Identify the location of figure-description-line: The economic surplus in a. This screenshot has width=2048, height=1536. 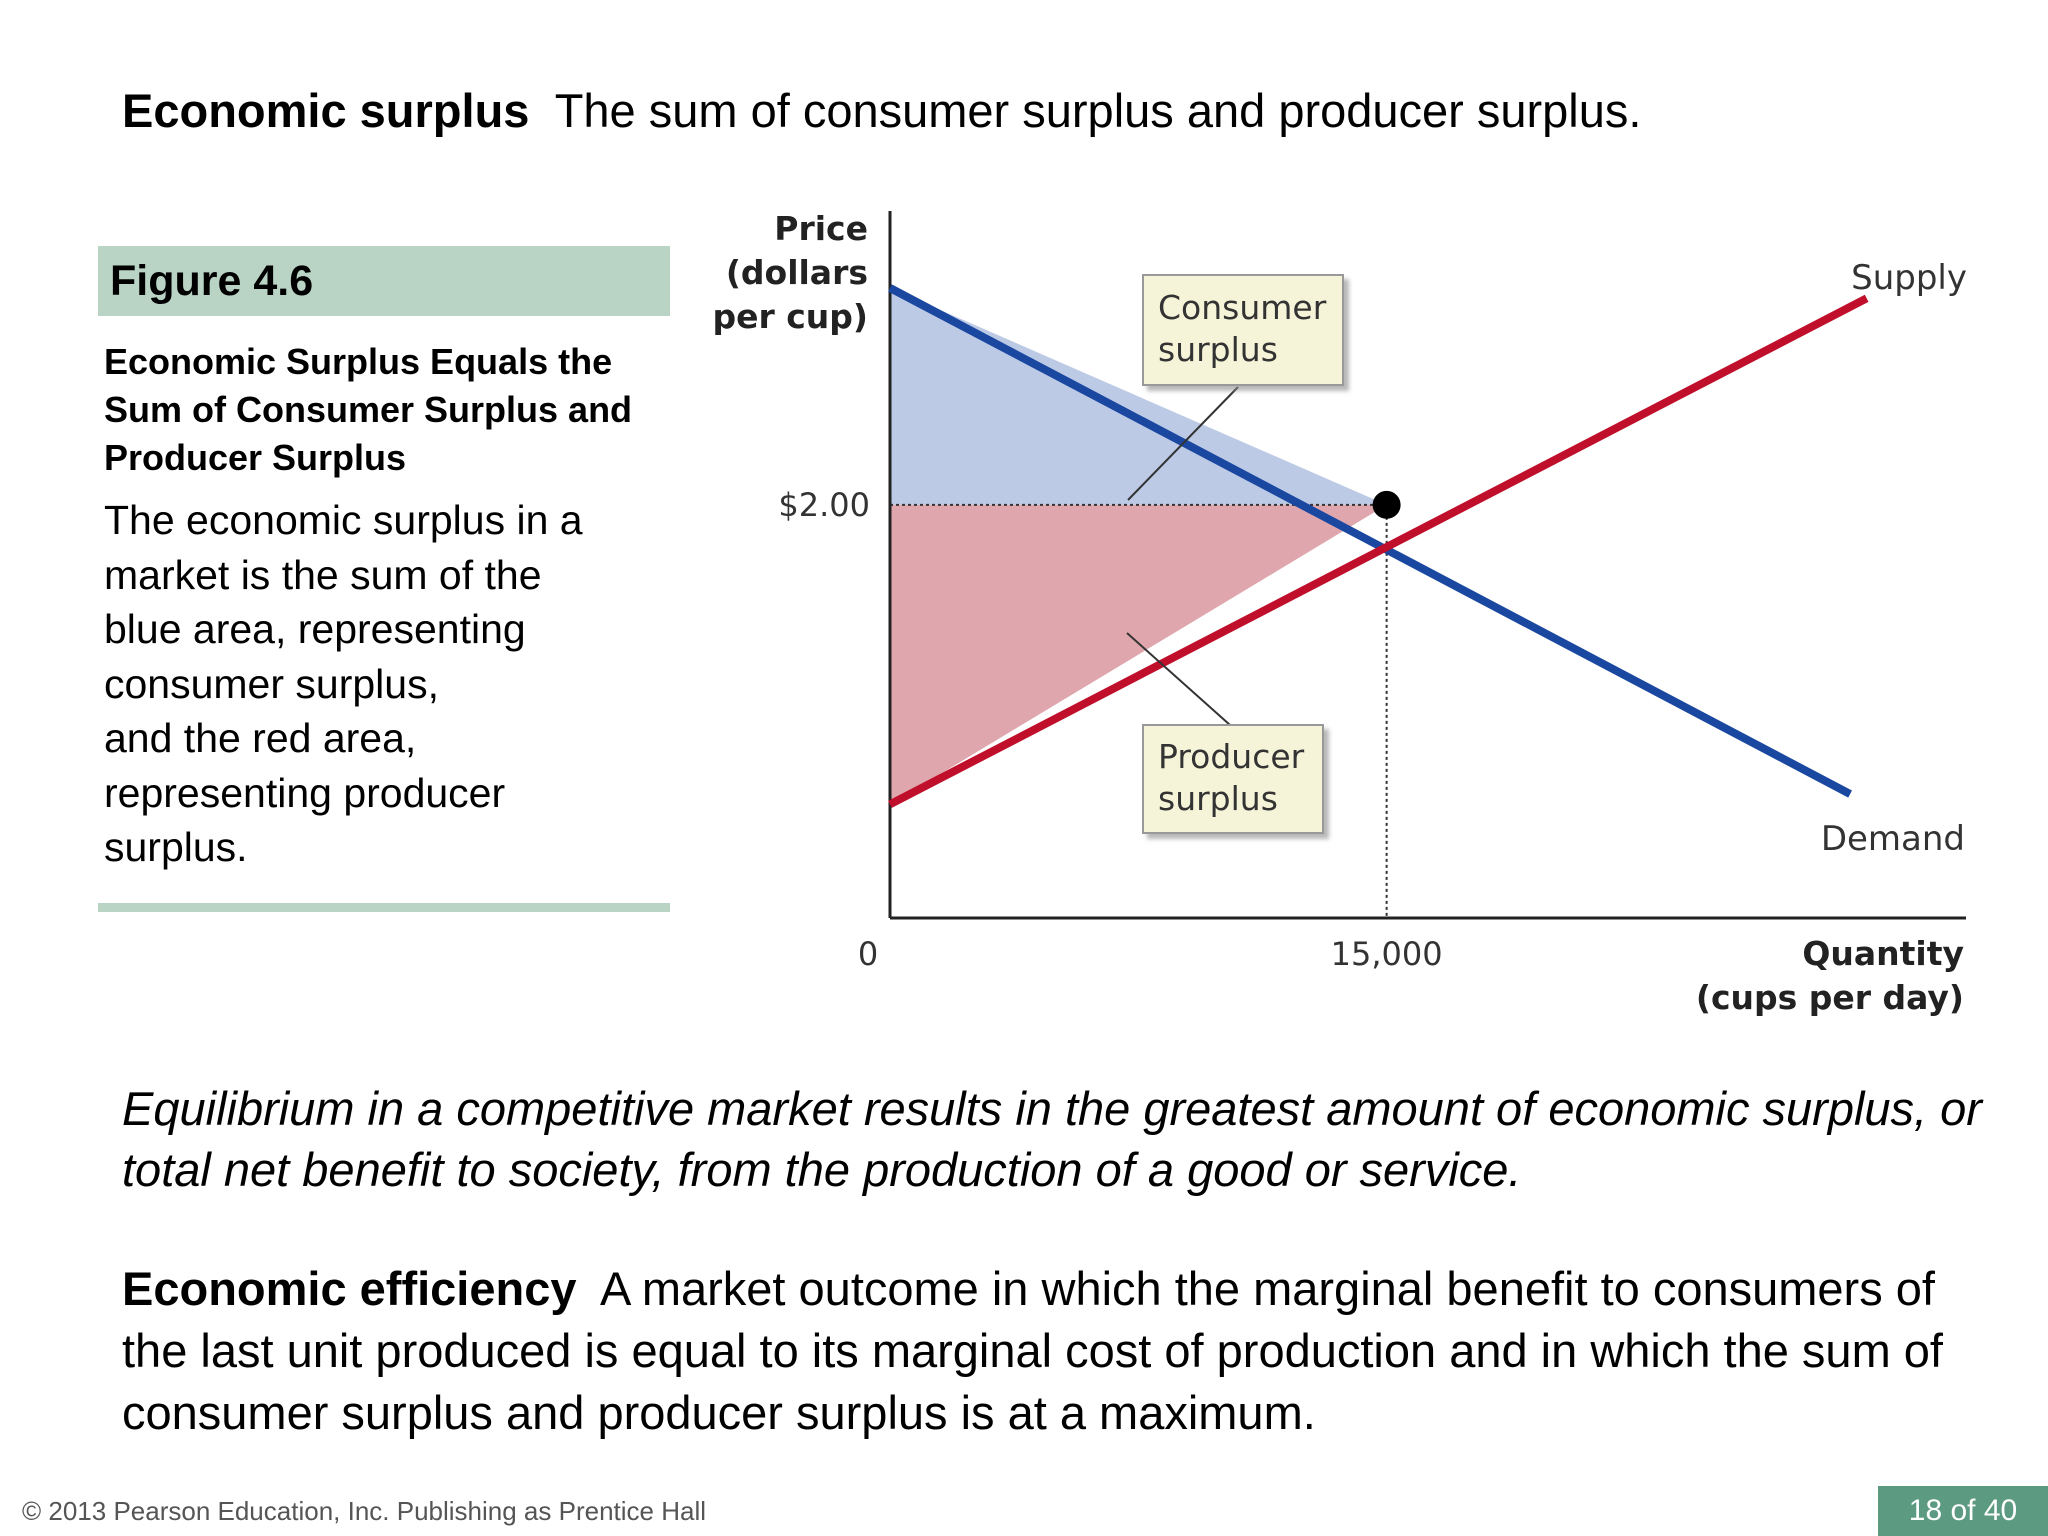
(343, 520).